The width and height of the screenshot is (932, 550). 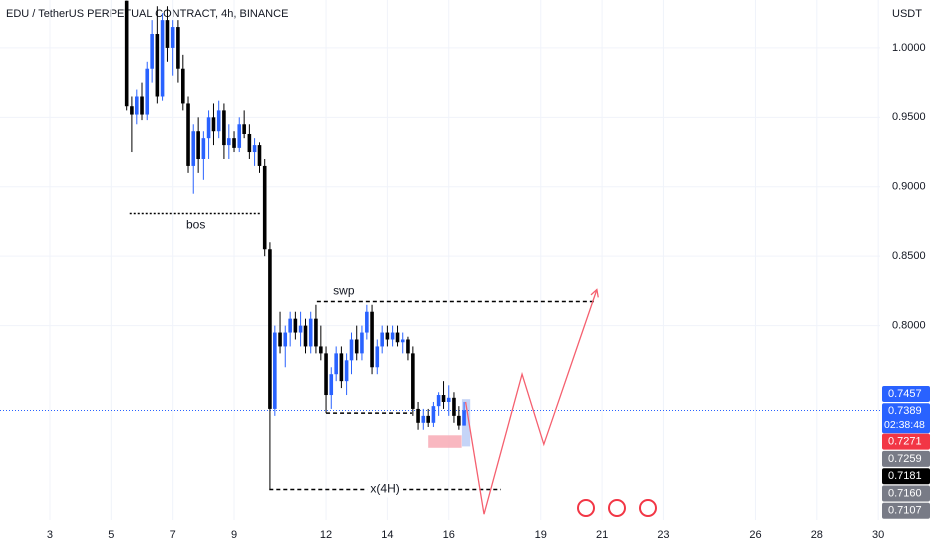 I want to click on x-tick-label: 14, so click(x=387, y=535).